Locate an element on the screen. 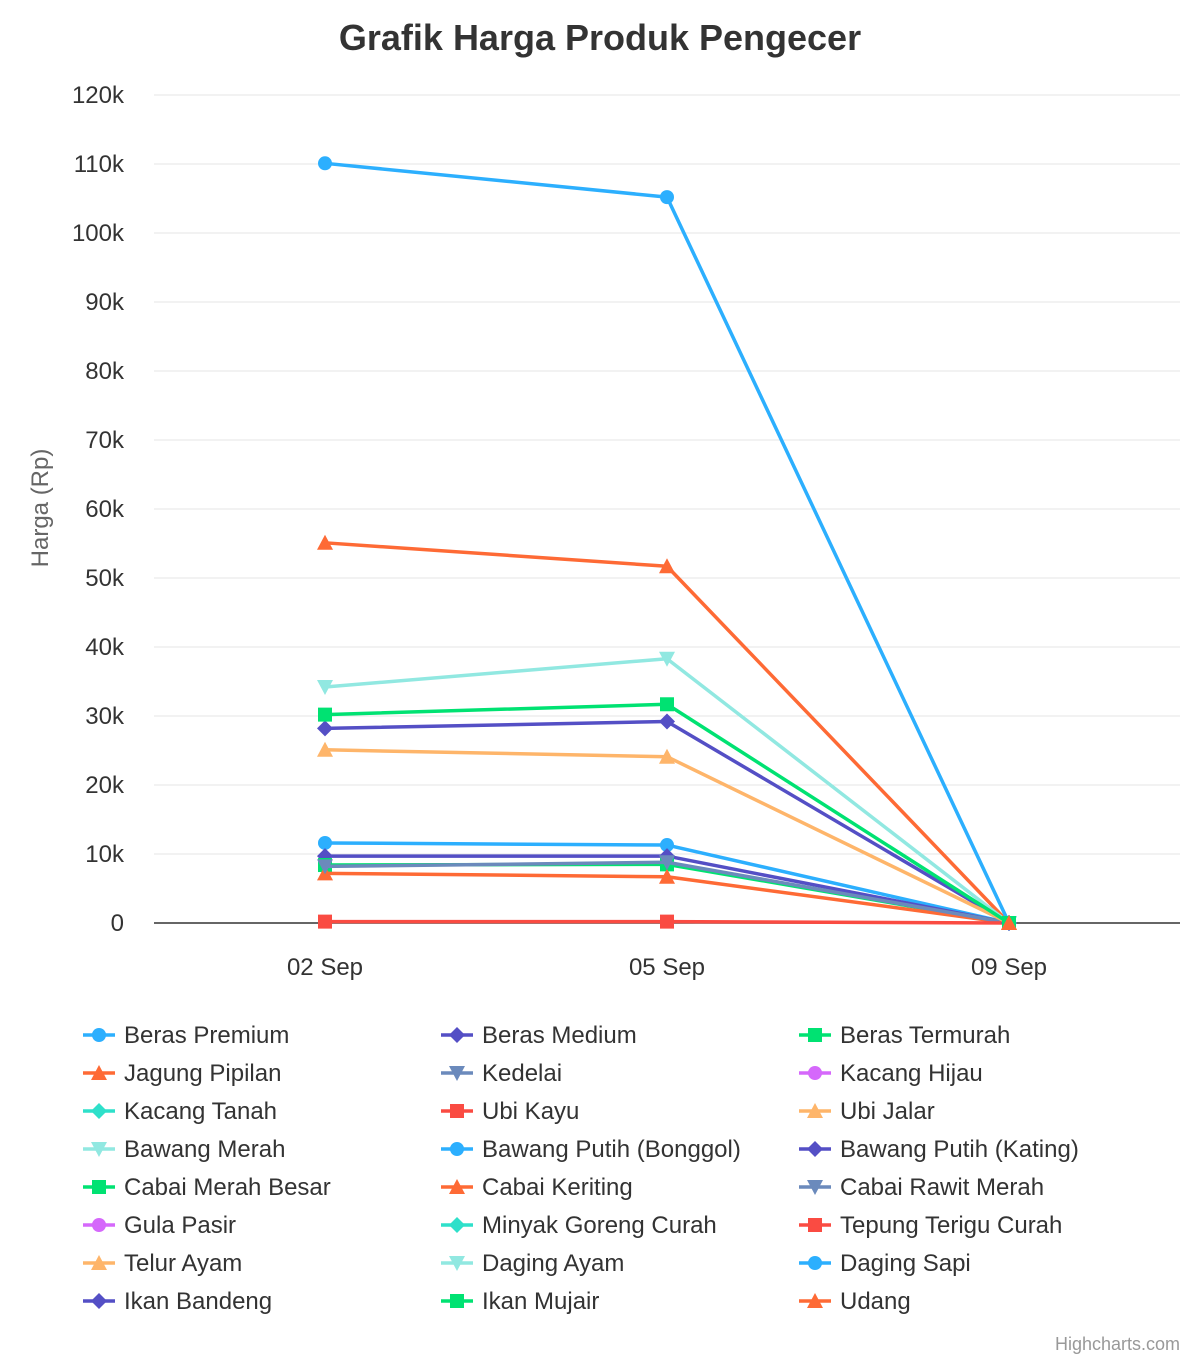 This screenshot has width=1200, height=1360. legend-item: Daging Ayam is located at coordinates (532, 1263).